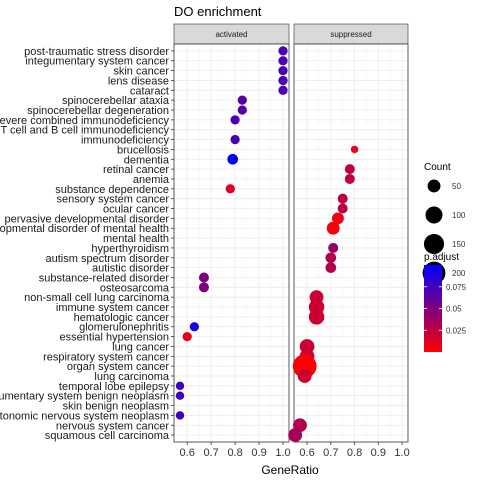 Image resolution: width=480 pixels, height=480 pixels. What do you see at coordinates (97, 62) in the screenshot?
I see `y-tick-label: integumentary system cancer` at bounding box center [97, 62].